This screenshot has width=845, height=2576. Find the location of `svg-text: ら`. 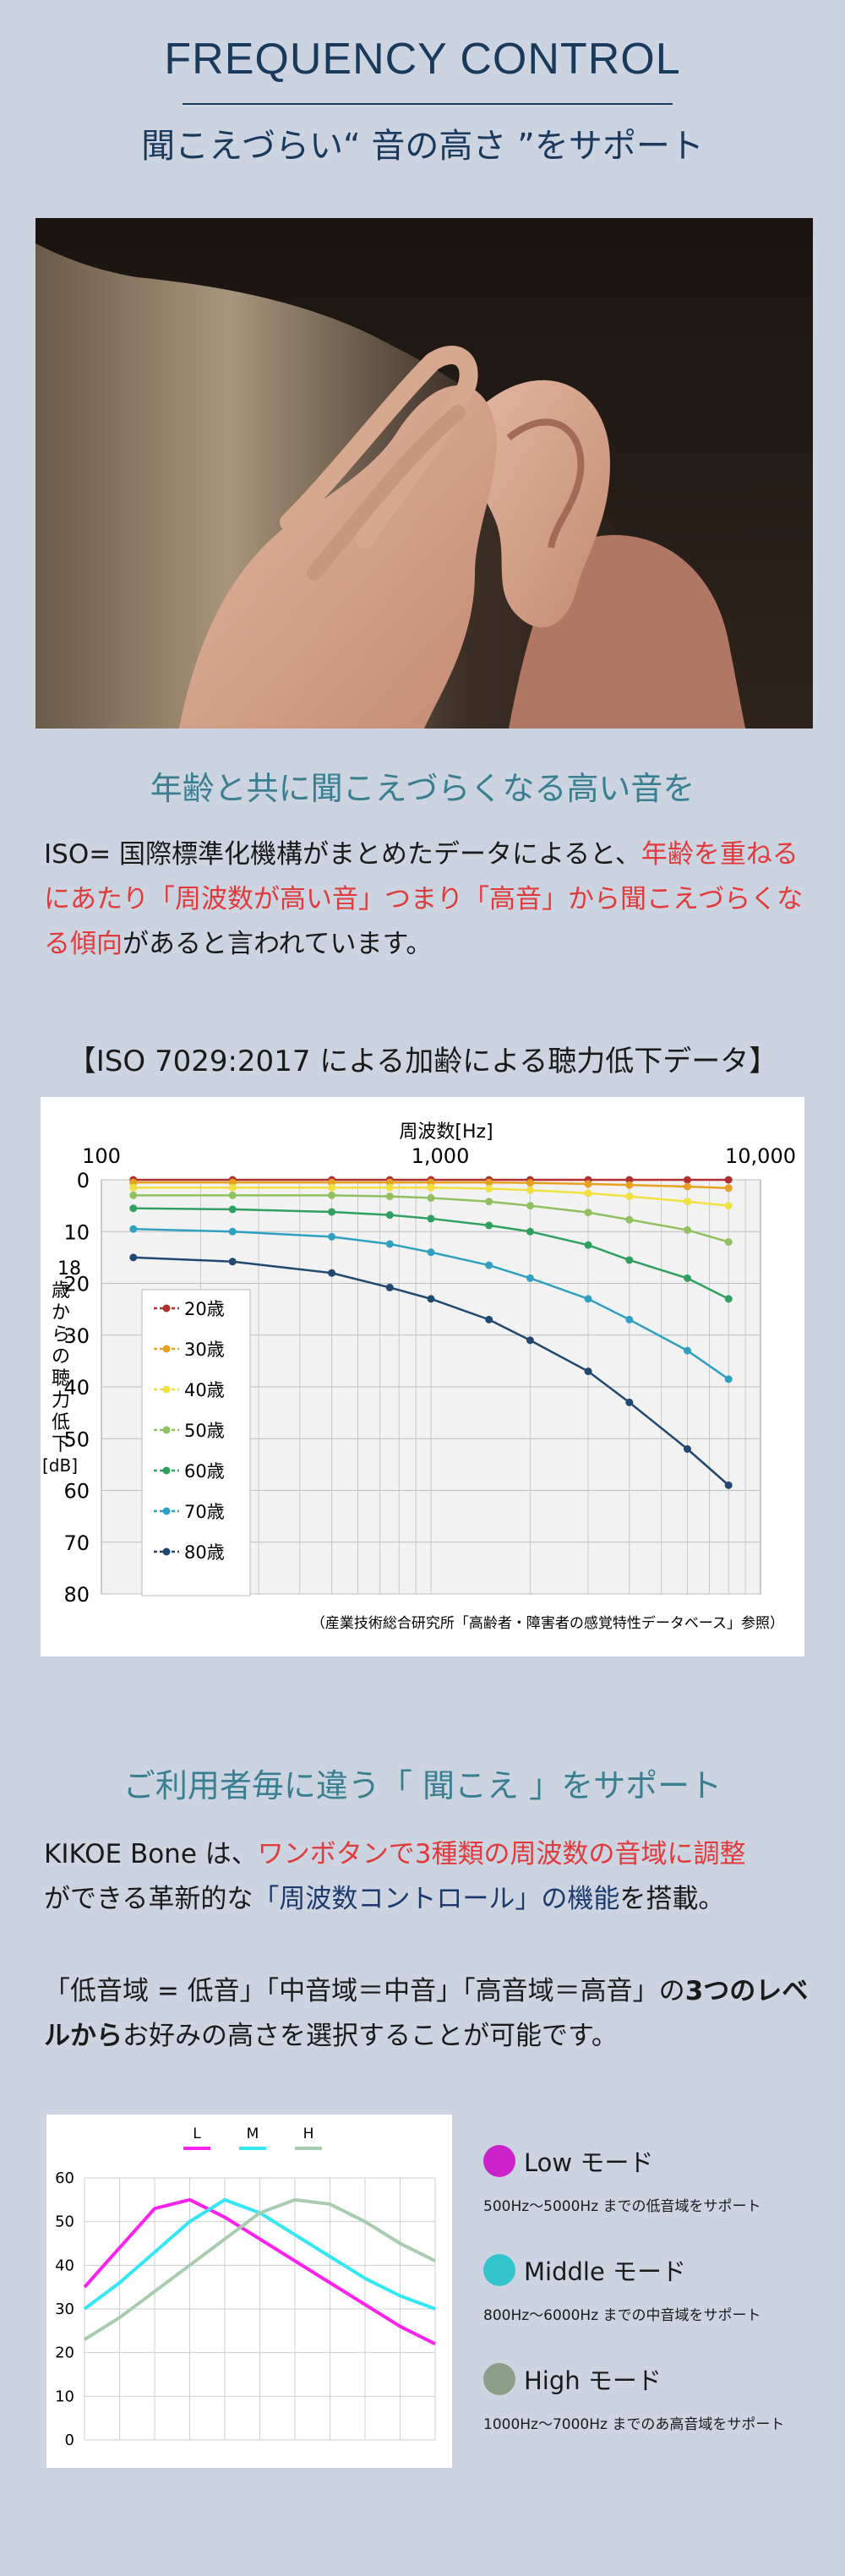

svg-text: ら is located at coordinates (61, 1334).